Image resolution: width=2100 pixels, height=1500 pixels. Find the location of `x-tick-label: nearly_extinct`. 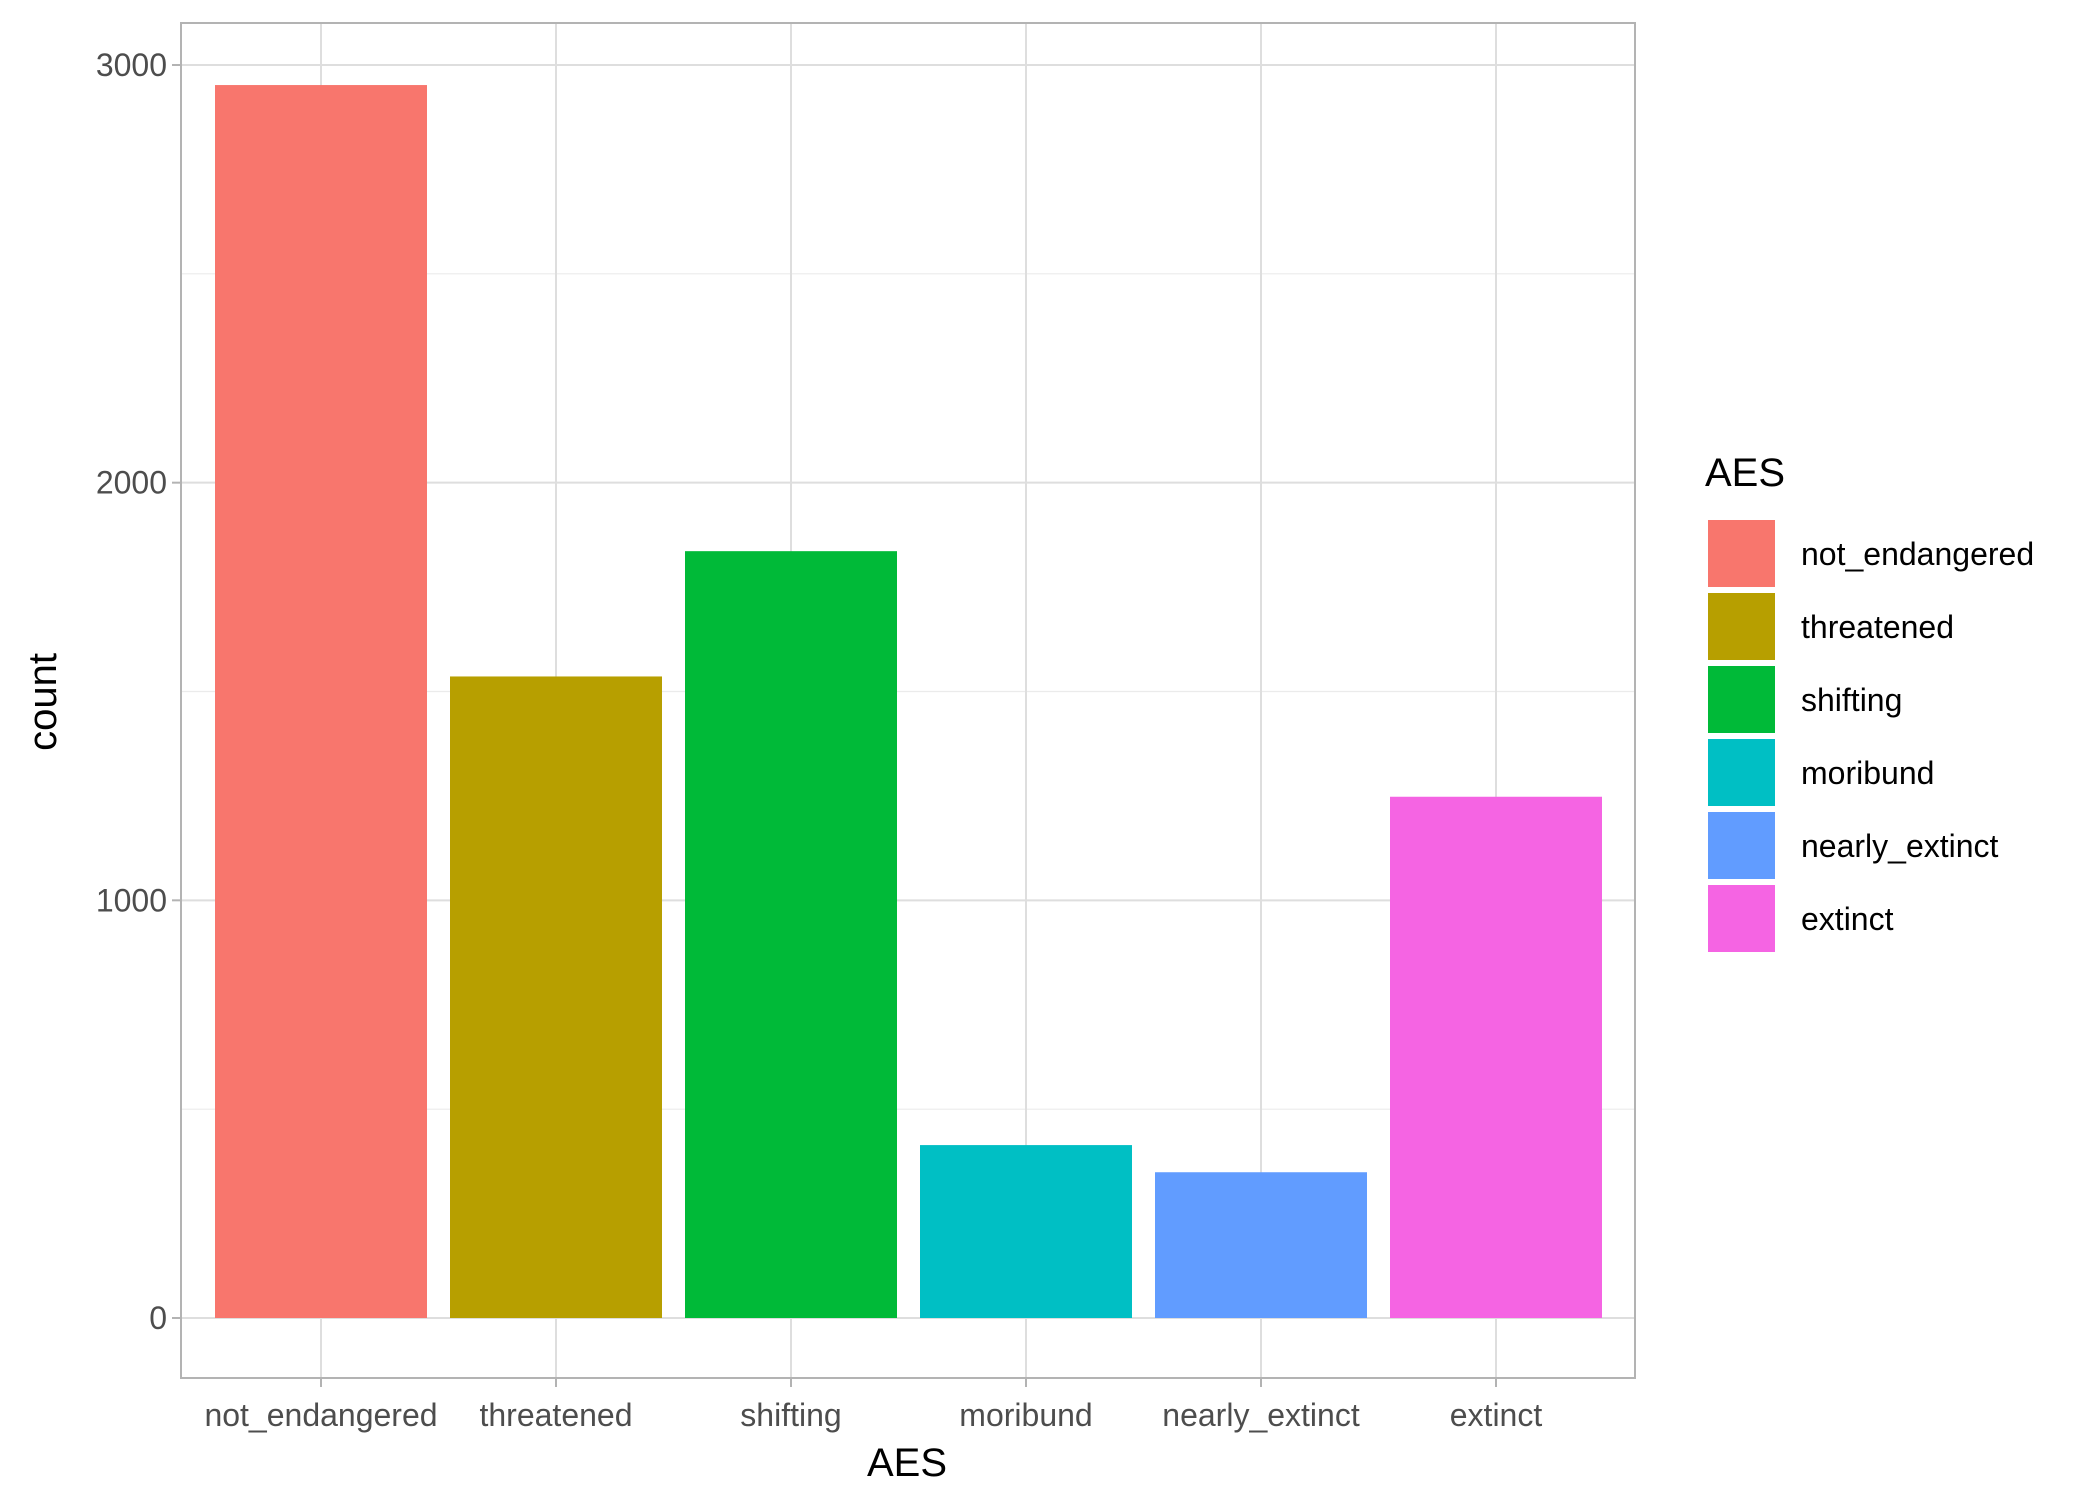

x-tick-label: nearly_extinct is located at coordinates (1261, 1415).